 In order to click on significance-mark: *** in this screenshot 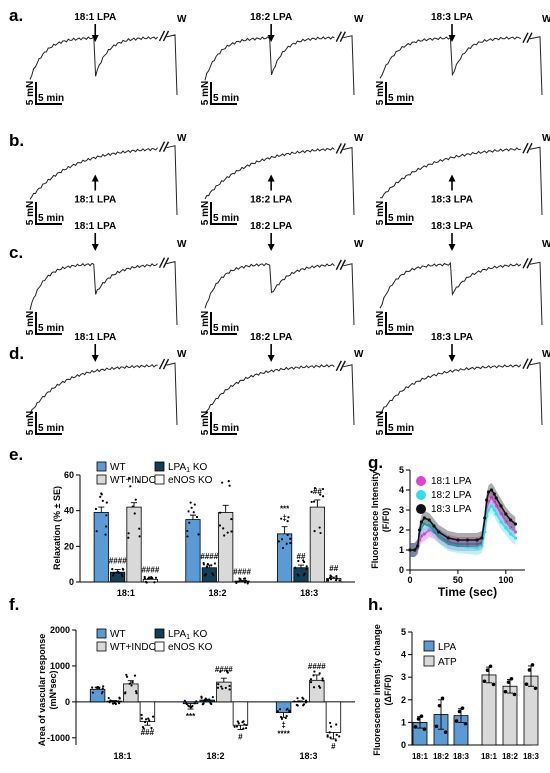, I will do `click(191, 716)`.